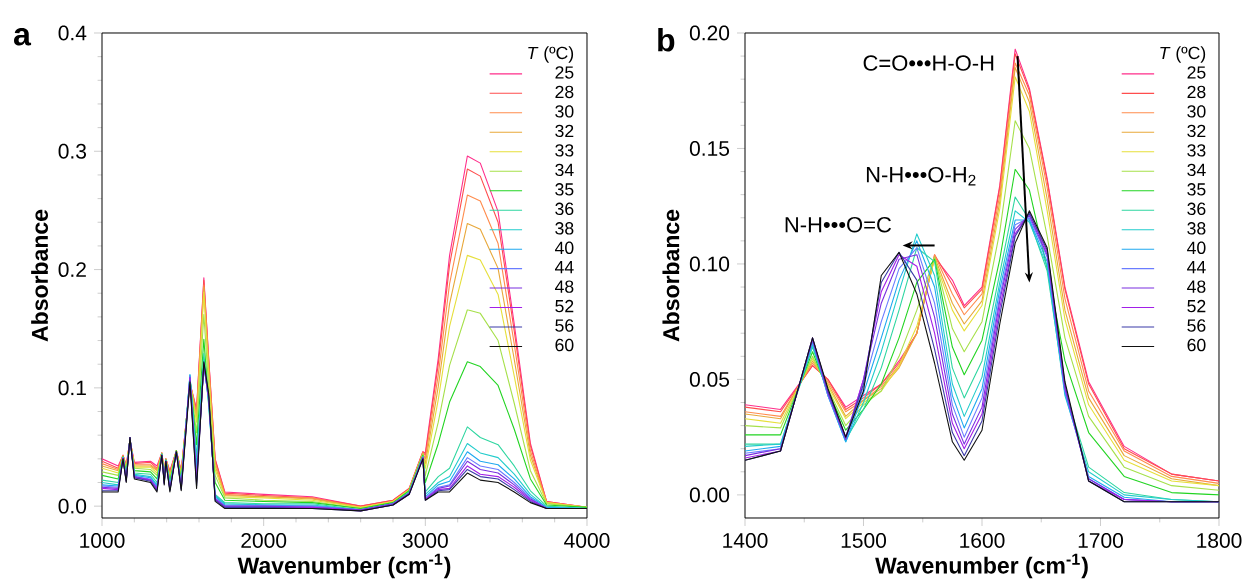 The height and width of the screenshot is (588, 1249). I want to click on x-tick-label: 1400, so click(745, 540).